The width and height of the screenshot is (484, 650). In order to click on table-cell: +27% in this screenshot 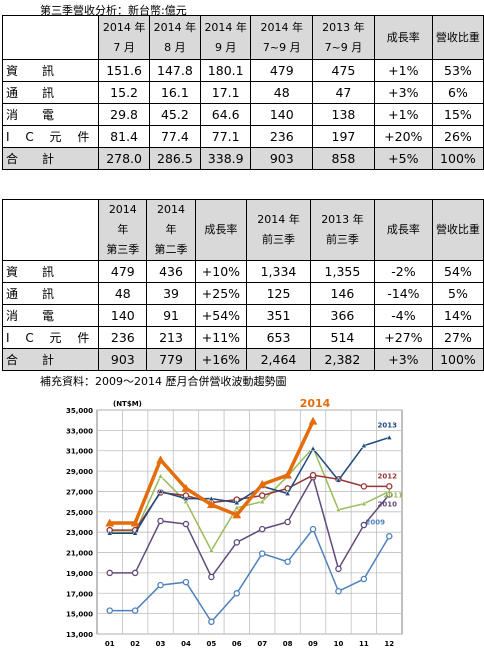, I will do `click(403, 337)`.